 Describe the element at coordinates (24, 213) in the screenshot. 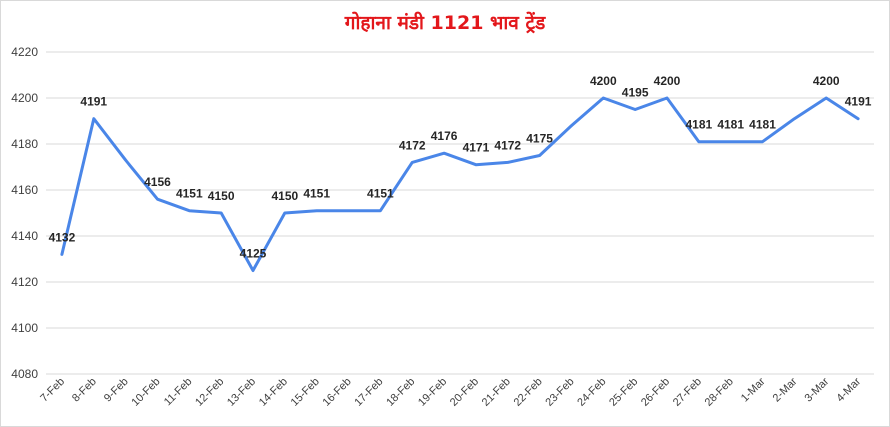

I see `y-axis-ticks: 4080 4100 4120 4140 4160 4180 4200 4220` at that location.